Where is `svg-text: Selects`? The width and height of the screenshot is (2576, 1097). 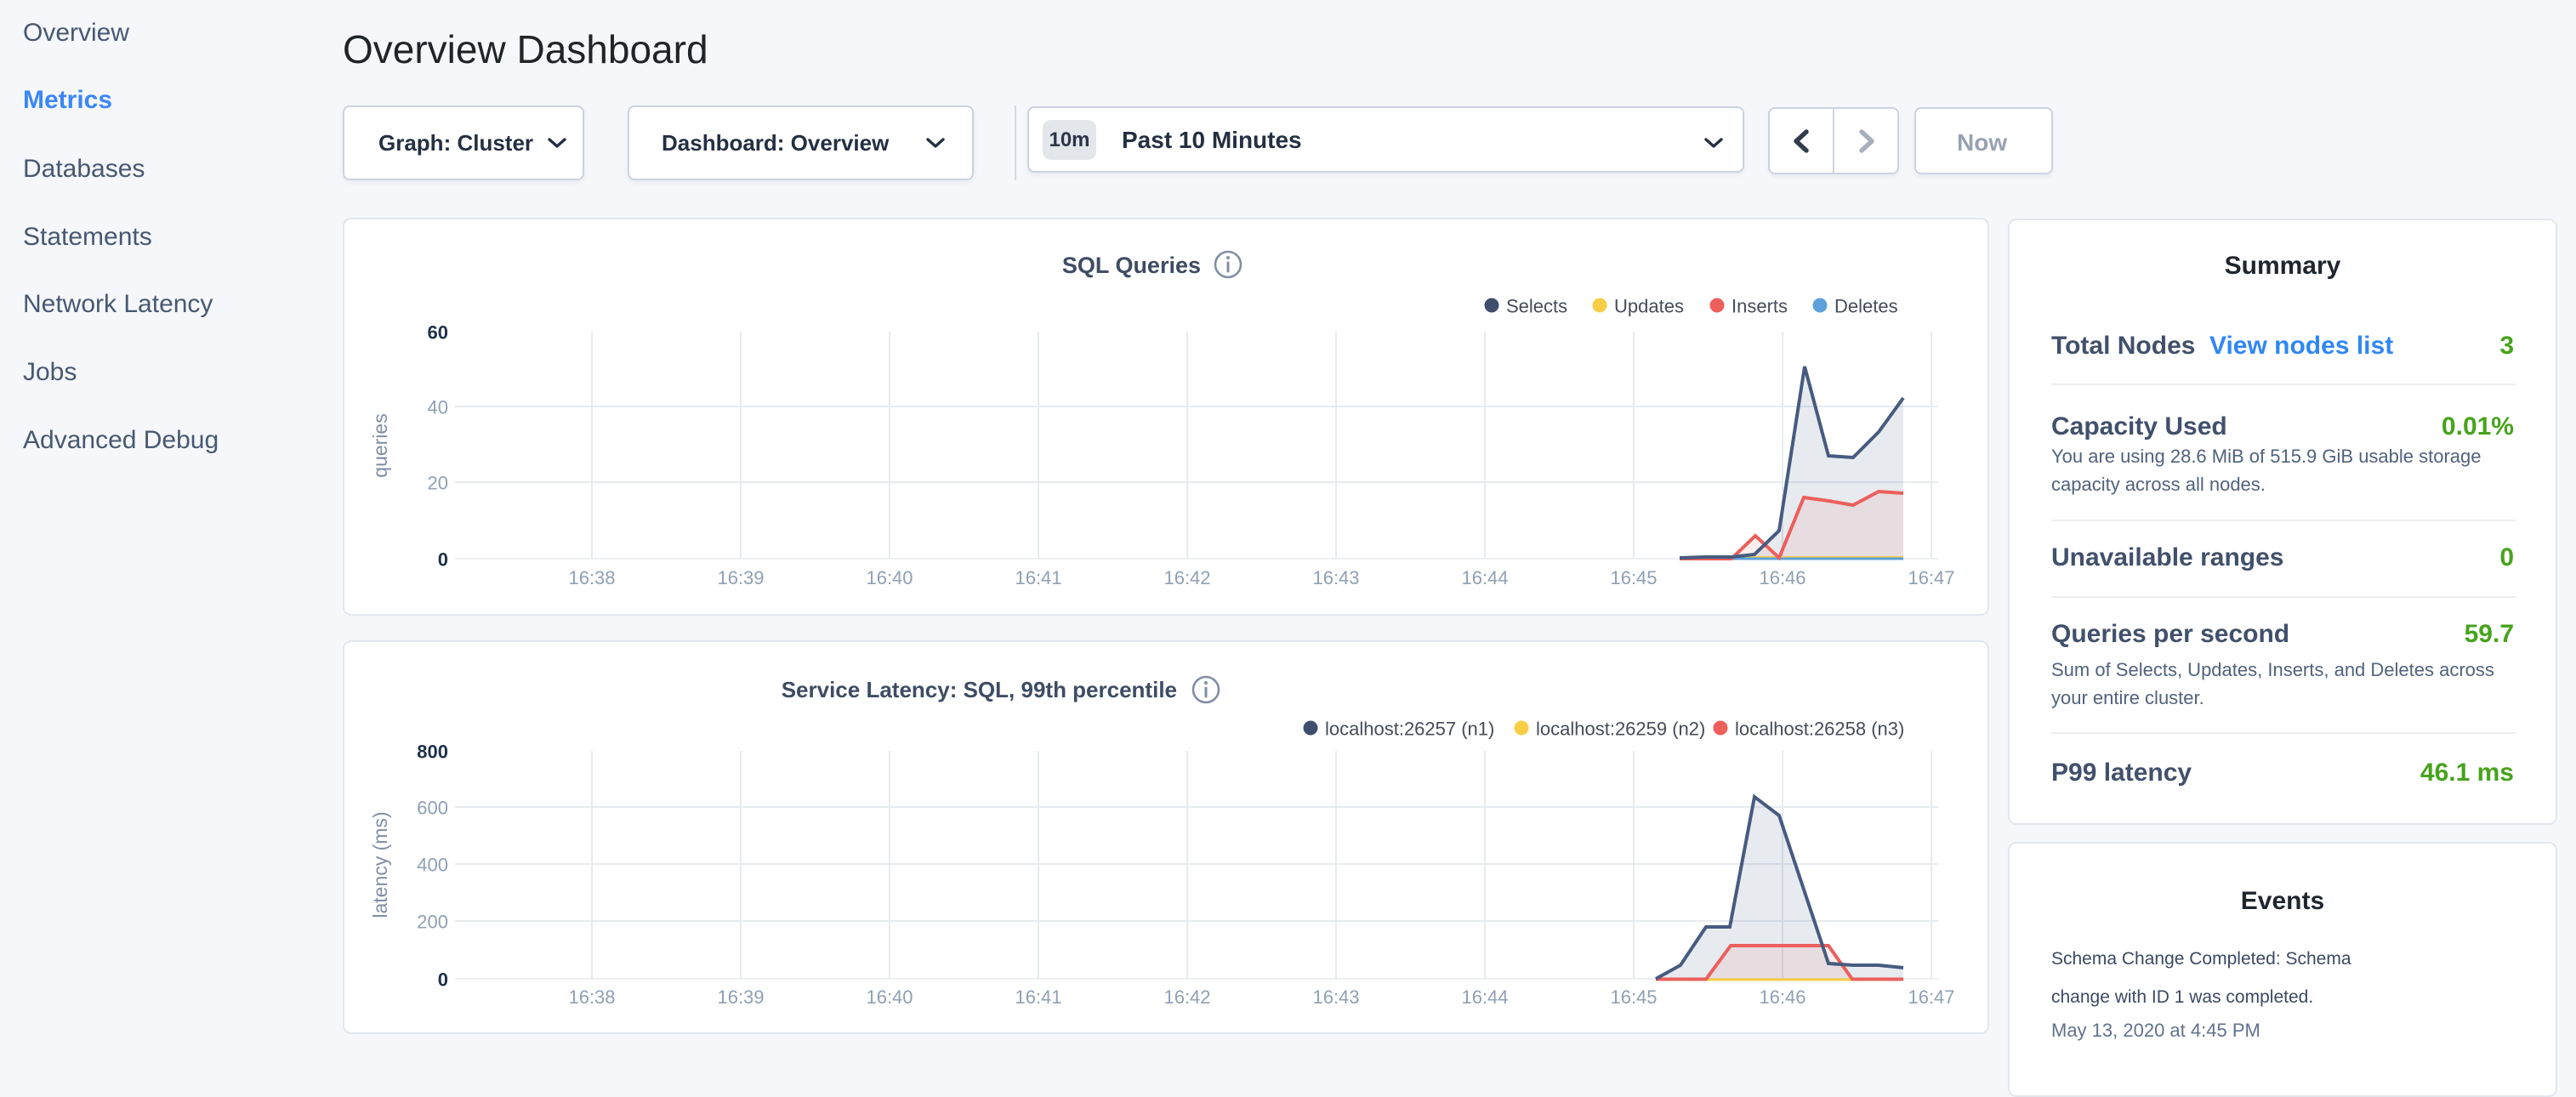
svg-text: Selects is located at coordinates (1536, 306).